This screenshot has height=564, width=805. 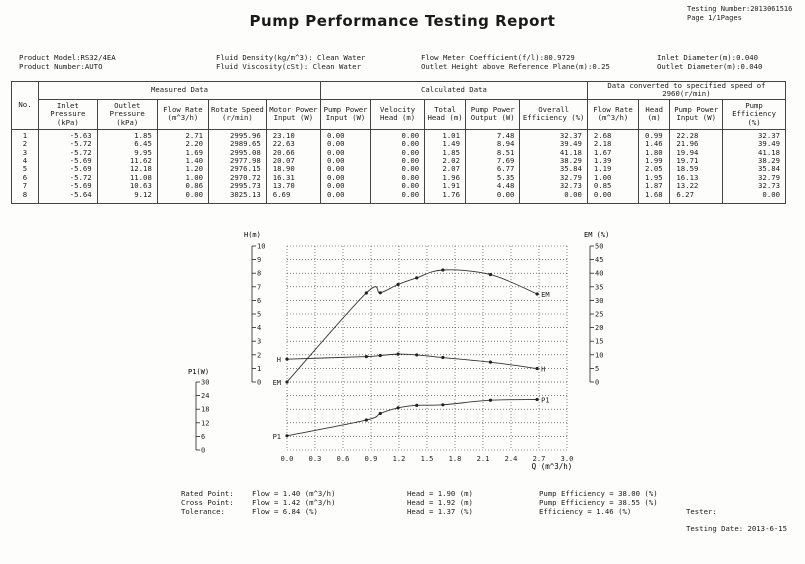 I want to click on curve-h, so click(x=412, y=361).